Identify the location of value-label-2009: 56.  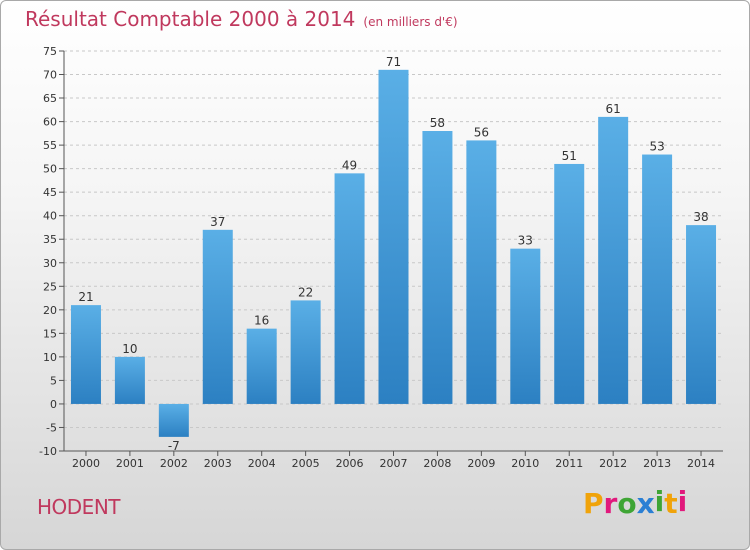
(481, 132).